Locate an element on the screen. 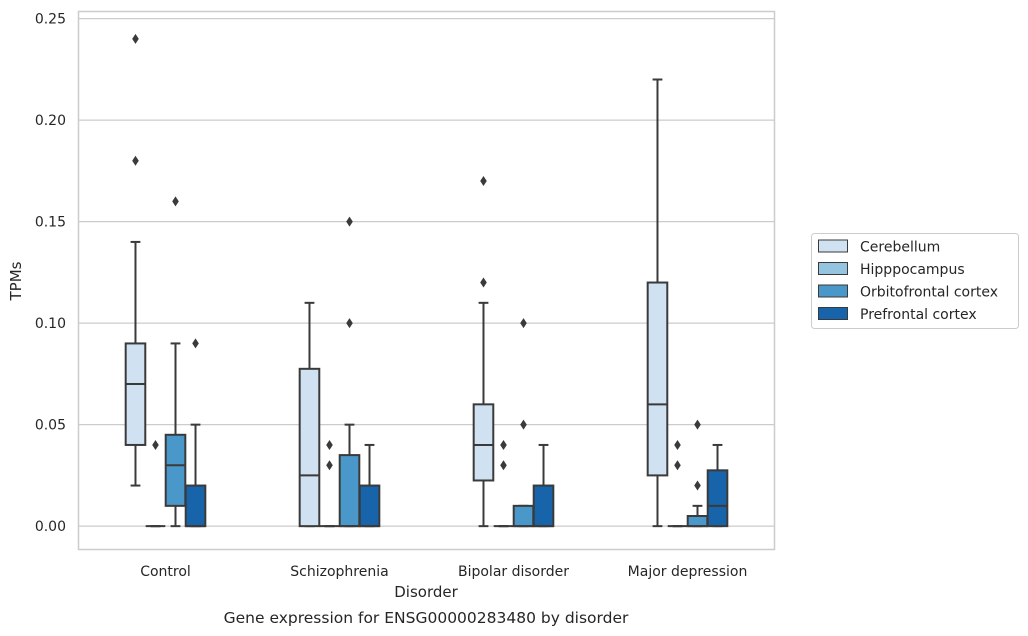 The image size is (1028, 636). y-tick-label: 0.05 is located at coordinates (50, 426).